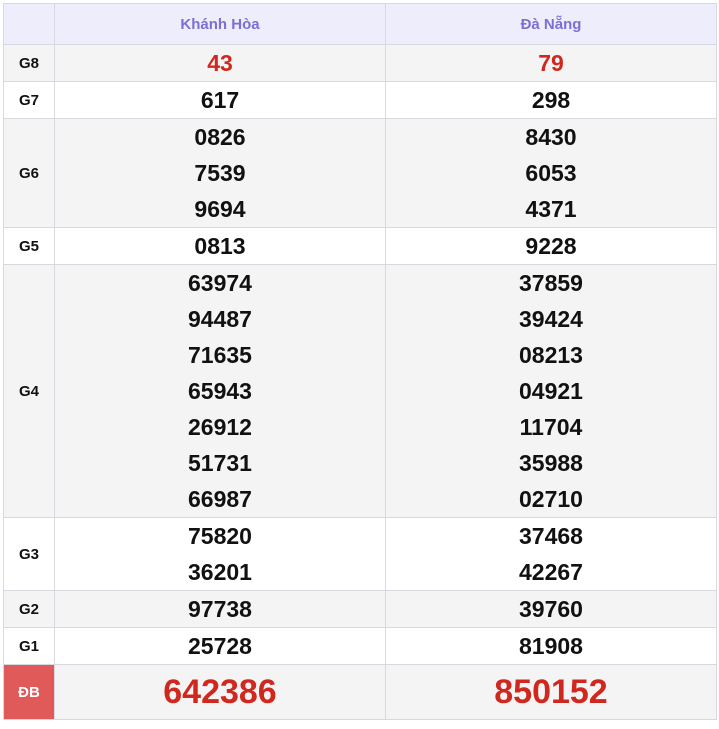  I want to click on prize-number: 02710, so click(551, 499).